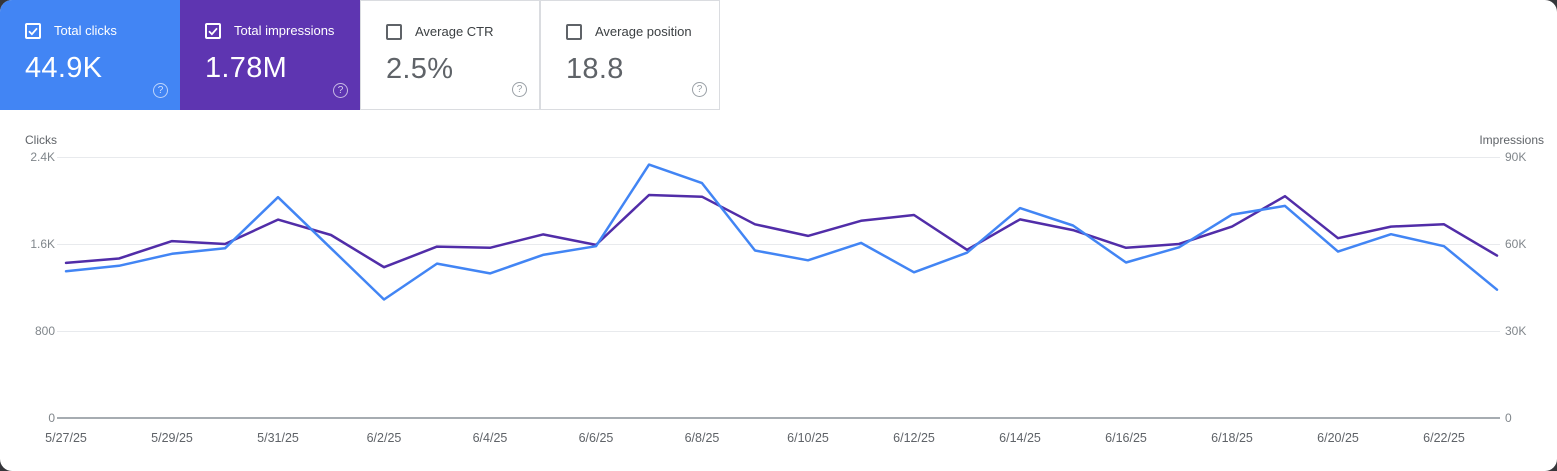 The image size is (1557, 471). What do you see at coordinates (1020, 438) in the screenshot?
I see `x-axis-label: 6/14/25` at bounding box center [1020, 438].